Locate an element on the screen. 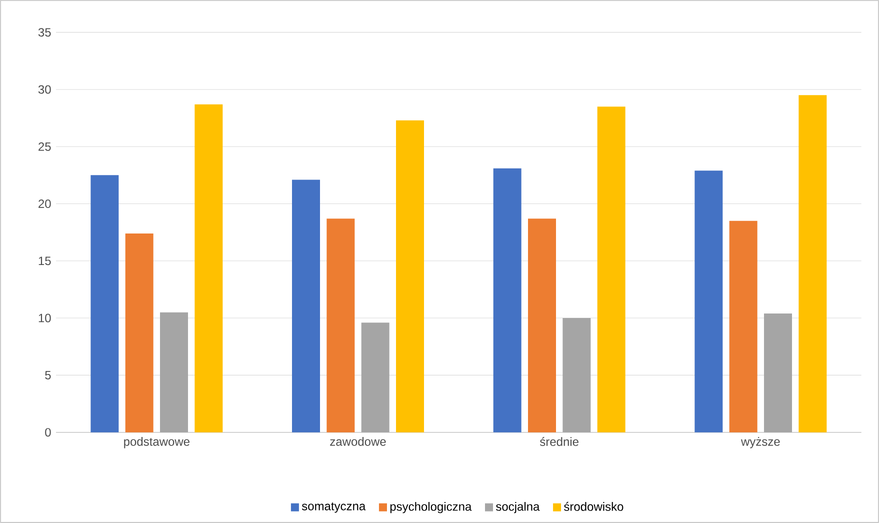  y-tick-label: 0 is located at coordinates (48, 432).